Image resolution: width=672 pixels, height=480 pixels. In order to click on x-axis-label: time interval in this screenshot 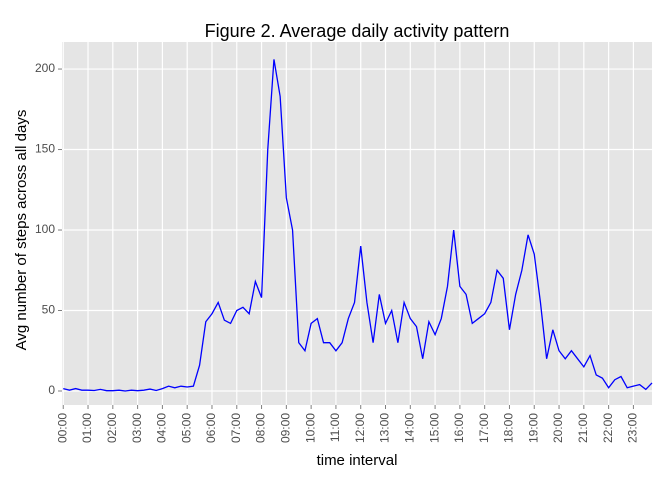, I will do `click(357, 460)`.